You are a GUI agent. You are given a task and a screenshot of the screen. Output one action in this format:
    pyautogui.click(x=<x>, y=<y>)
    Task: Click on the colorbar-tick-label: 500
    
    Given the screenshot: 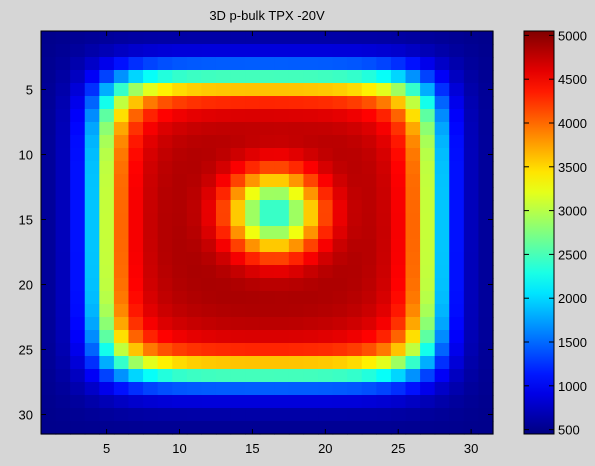 What is the action you would take?
    pyautogui.click(x=569, y=430)
    